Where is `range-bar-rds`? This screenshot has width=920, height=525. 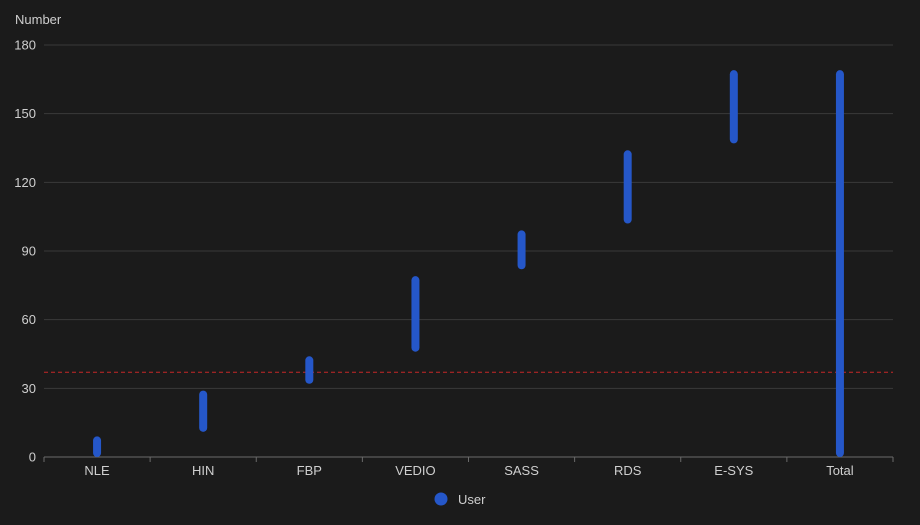
range-bar-rds is located at coordinates (627, 187).